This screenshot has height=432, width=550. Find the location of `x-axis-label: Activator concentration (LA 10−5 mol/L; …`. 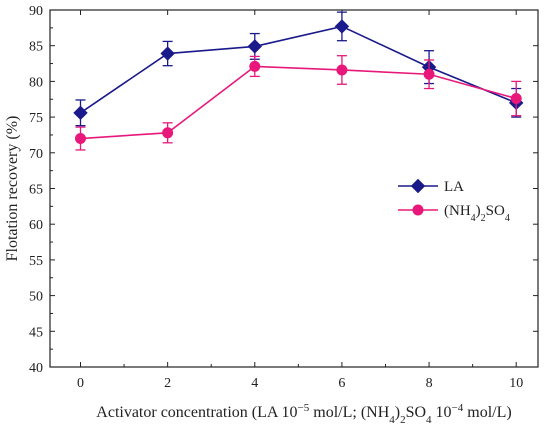

x-axis-label: Activator concentration (LA 10−5 mol/L; … is located at coordinates (303, 414).